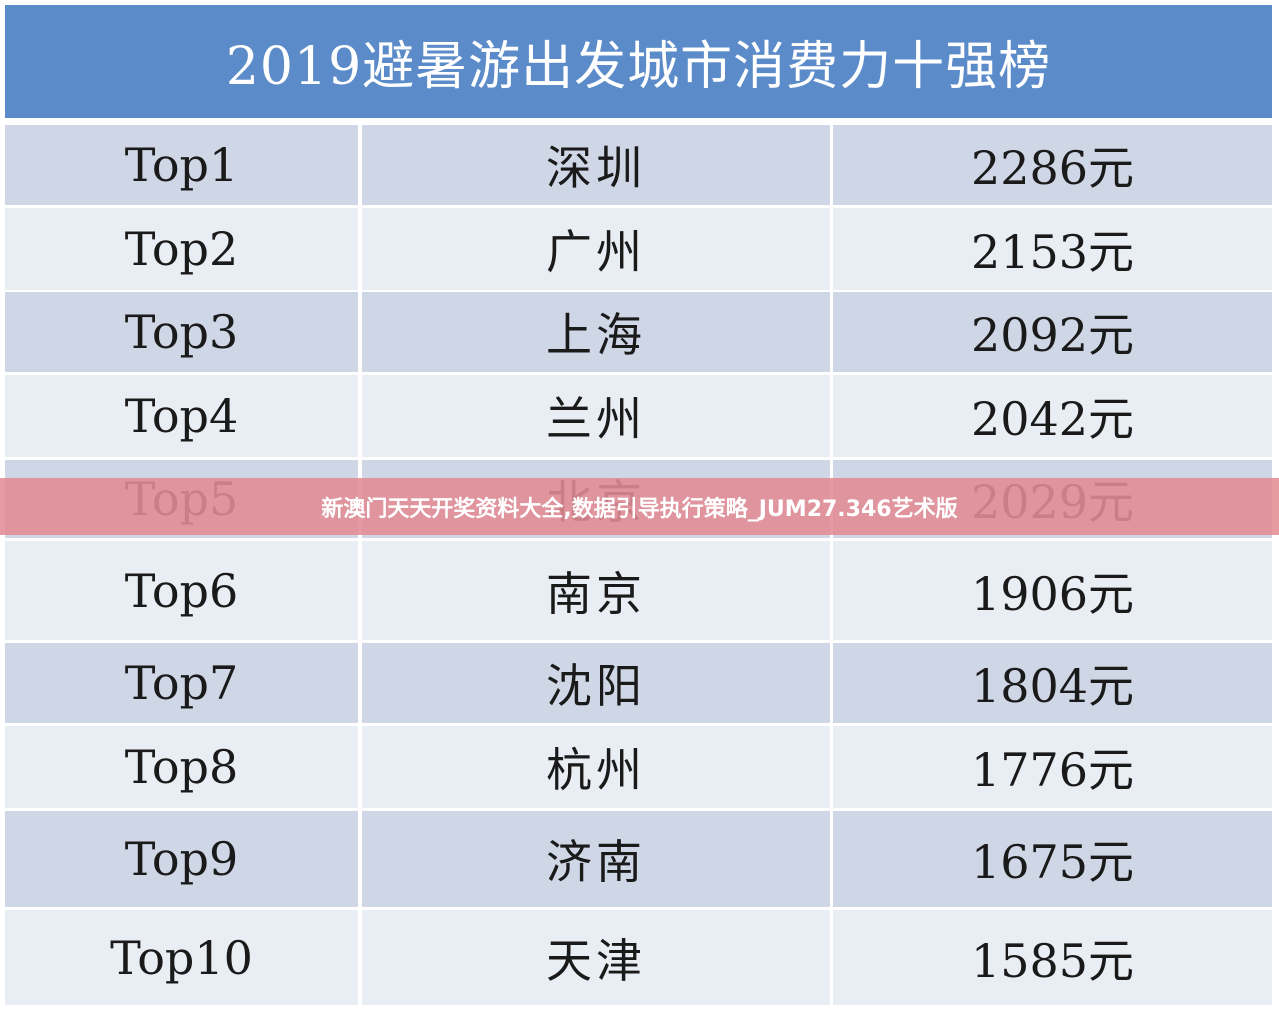 The height and width of the screenshot is (1013, 1279). Describe the element at coordinates (181, 767) in the screenshot. I see `table-cell: Top8` at that location.